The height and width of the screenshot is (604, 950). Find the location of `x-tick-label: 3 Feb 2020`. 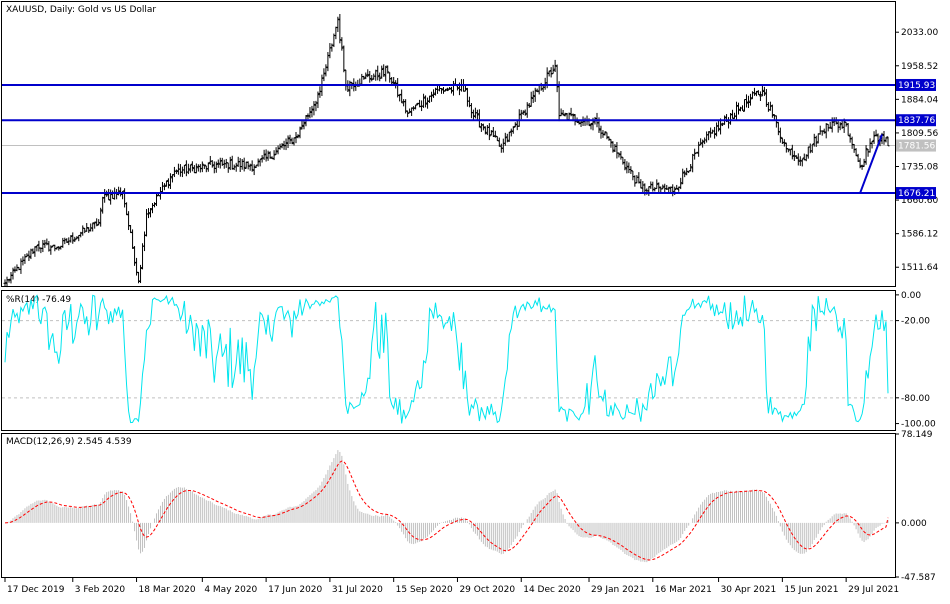

x-tick-label: 3 Feb 2020 is located at coordinates (100, 590).